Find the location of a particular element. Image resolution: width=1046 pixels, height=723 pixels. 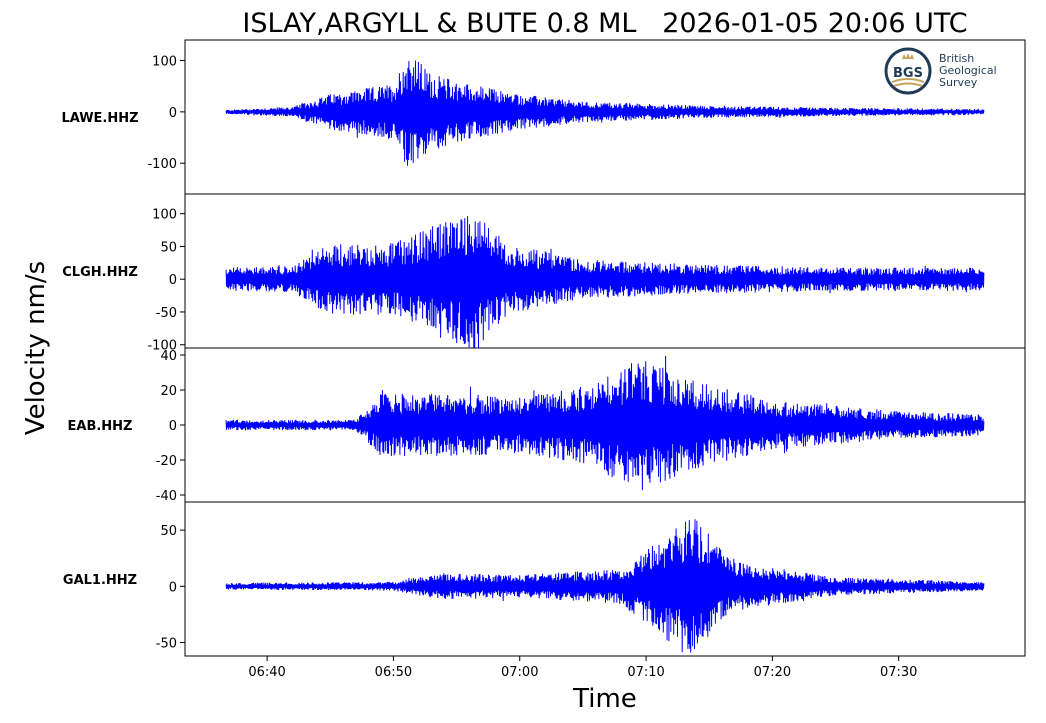

y-tick-label: -20 is located at coordinates (166, 461).